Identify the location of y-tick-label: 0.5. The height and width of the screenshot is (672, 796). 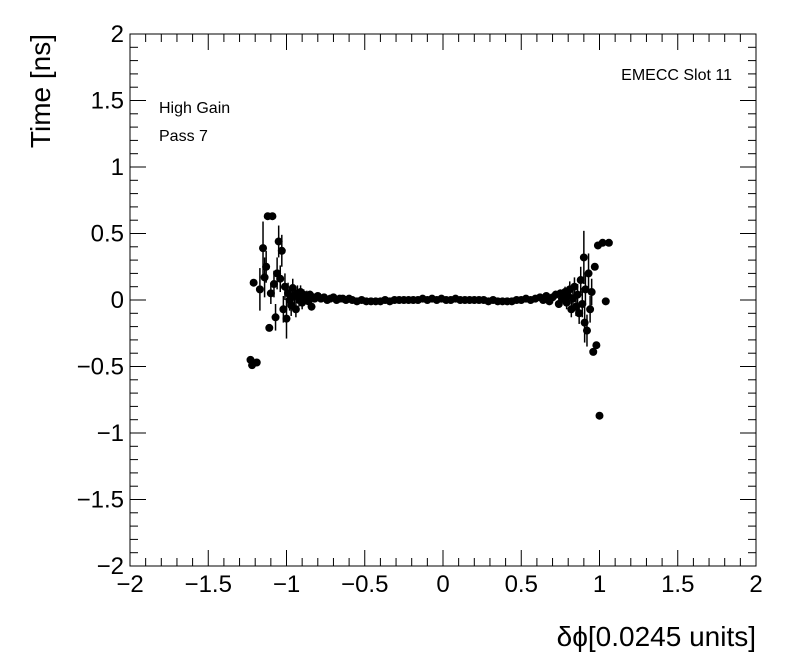
(107, 234).